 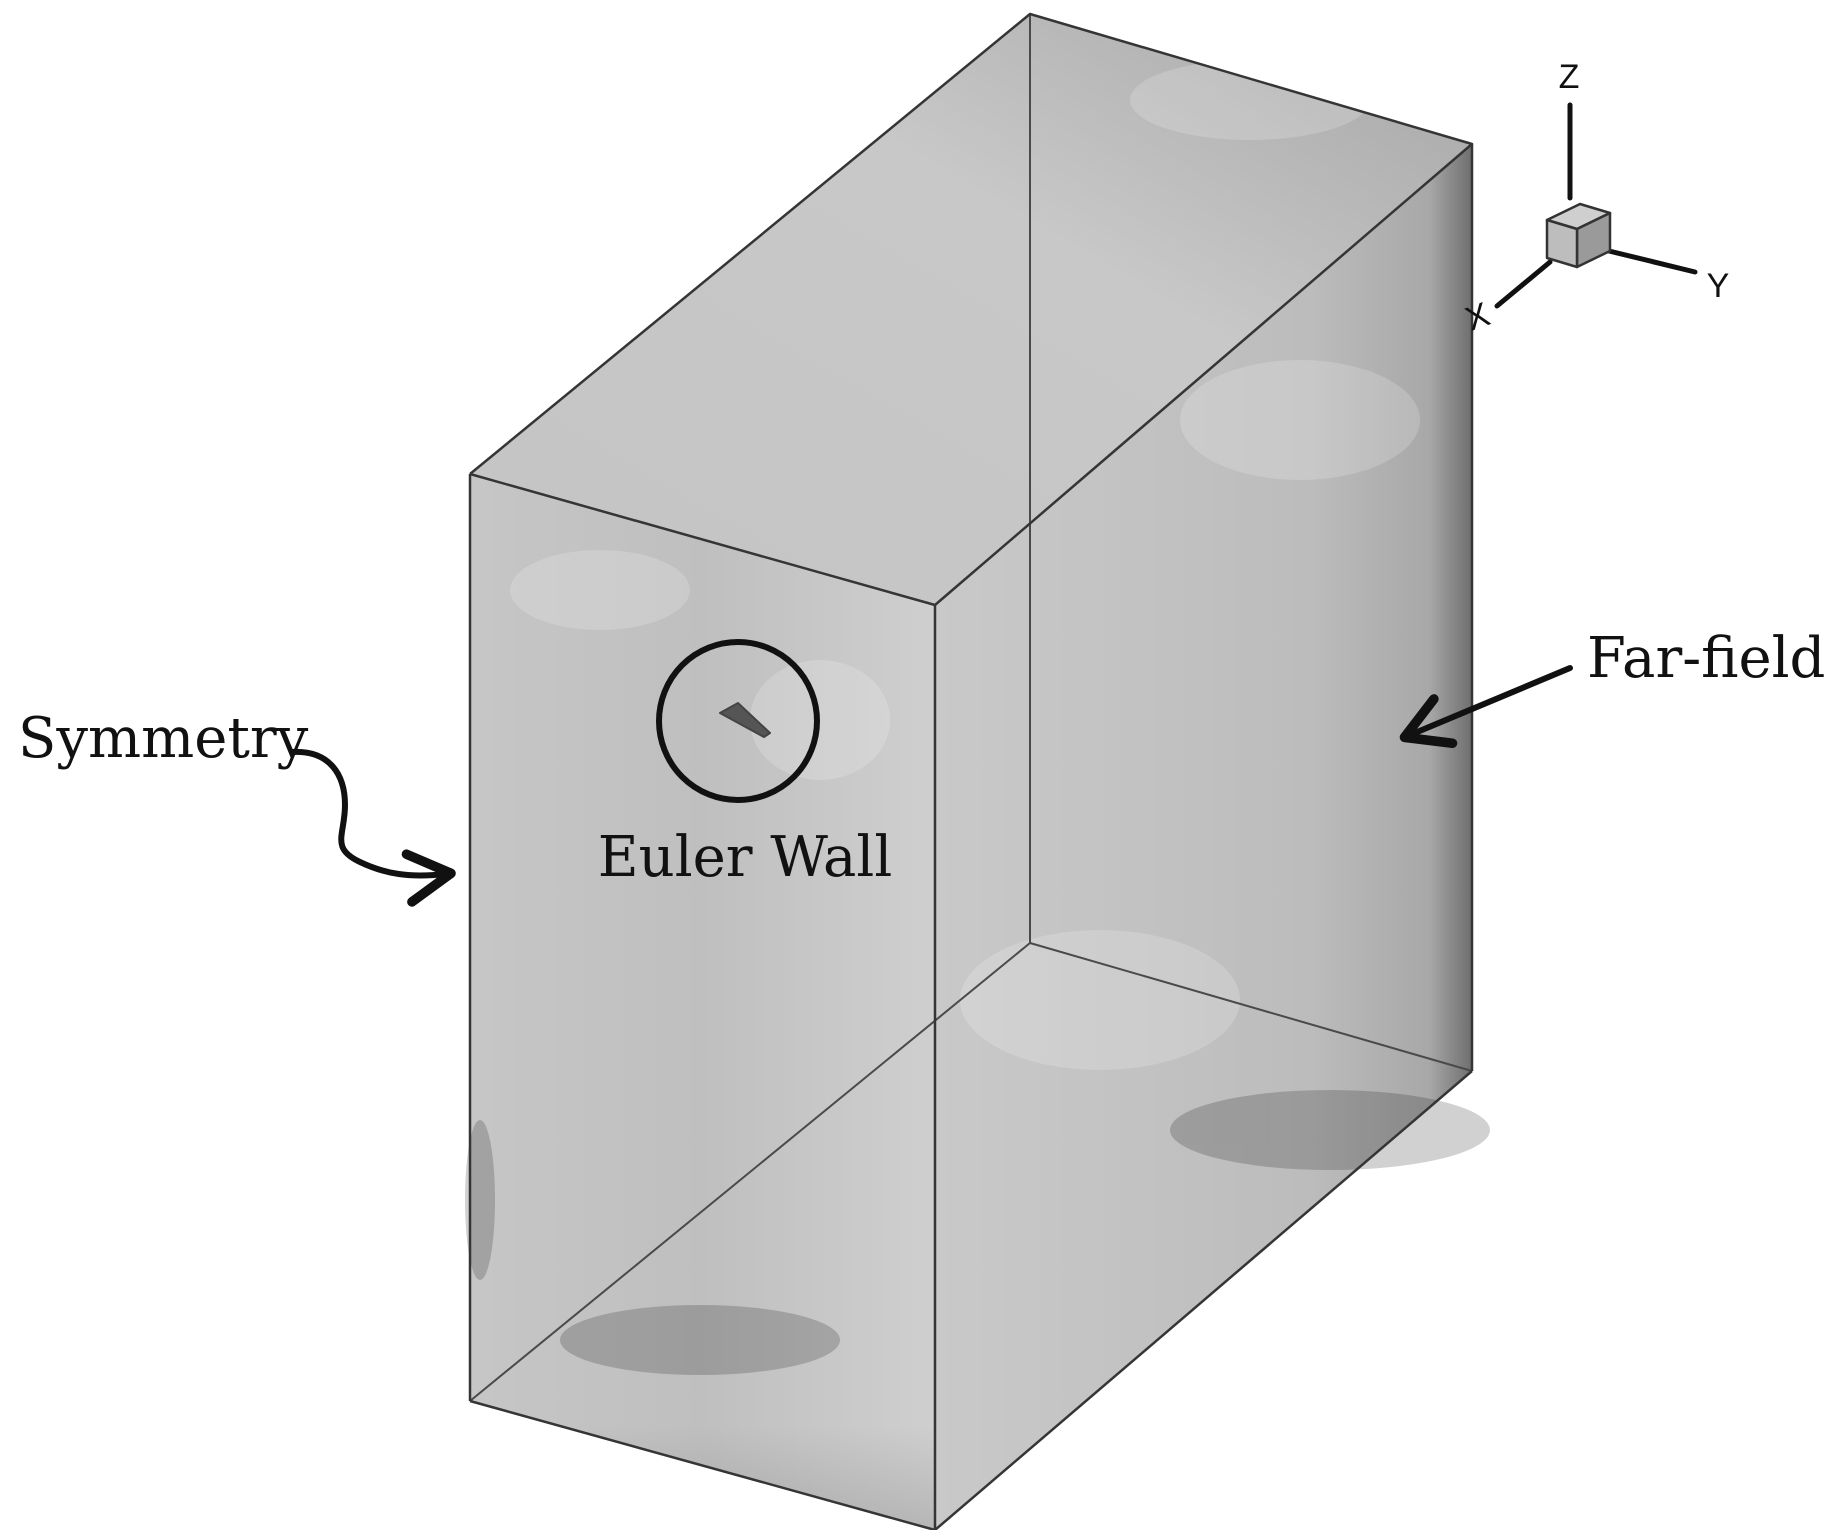 What do you see at coordinates (1650, 261) in the screenshot?
I see `y-axis-line` at bounding box center [1650, 261].